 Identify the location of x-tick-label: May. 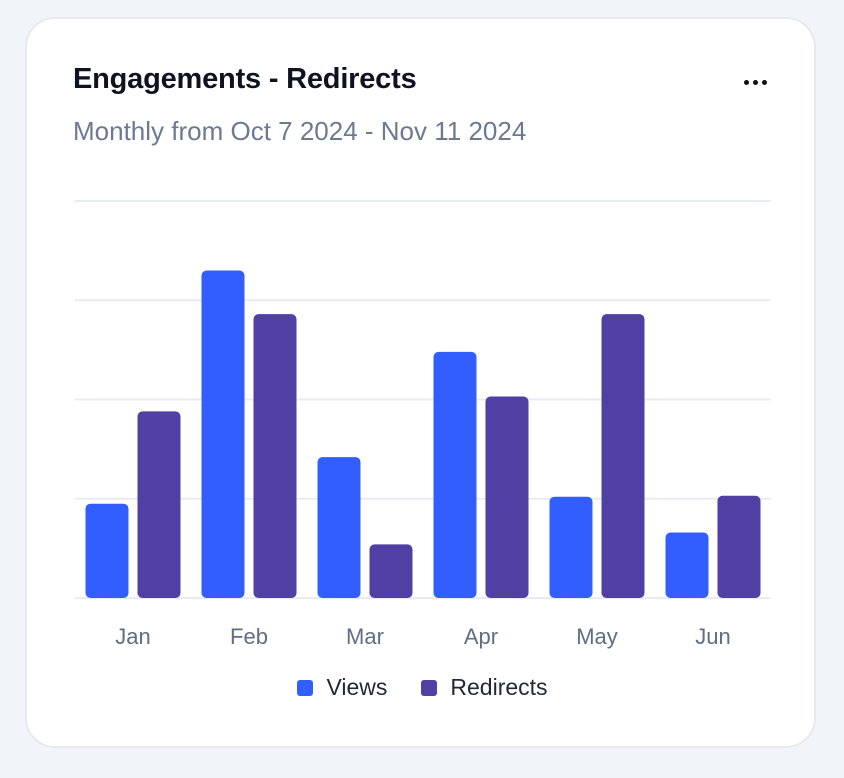
(597, 636).